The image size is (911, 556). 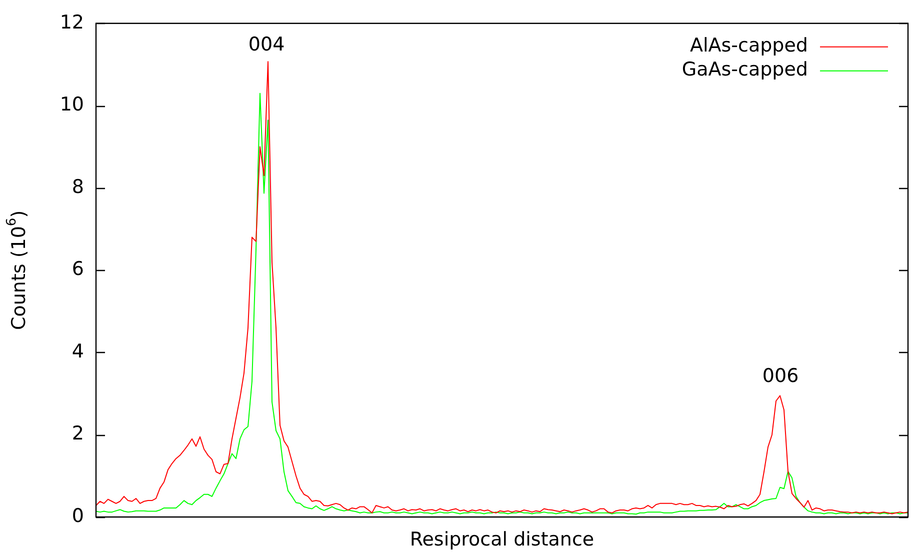 I want to click on annotation: 006, so click(x=780, y=376).